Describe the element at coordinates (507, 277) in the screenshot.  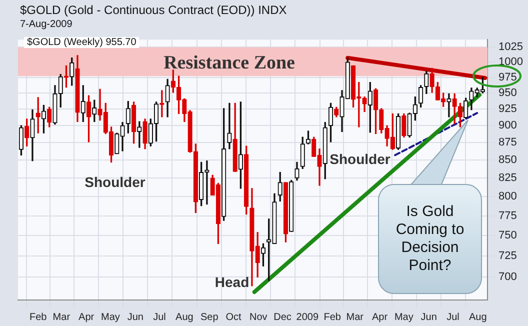
I see `y-tick-label: 700` at that location.